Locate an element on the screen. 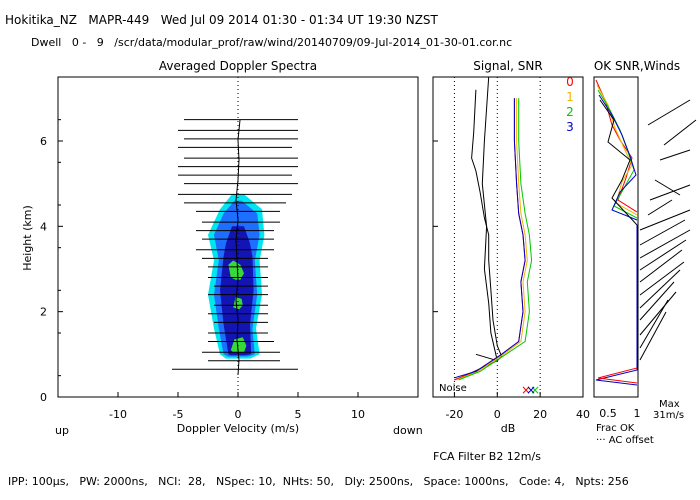 The width and height of the screenshot is (700, 500). frac-ok-label: Frac OK is located at coordinates (615, 428).